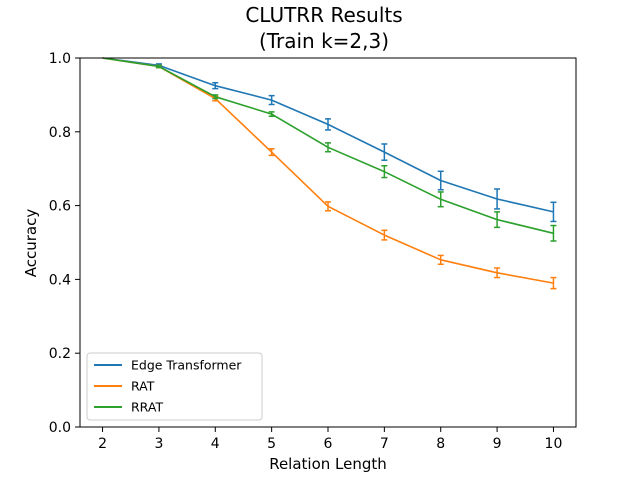 The width and height of the screenshot is (640, 480). I want to click on x-tick-label-2: 2, so click(102, 444).